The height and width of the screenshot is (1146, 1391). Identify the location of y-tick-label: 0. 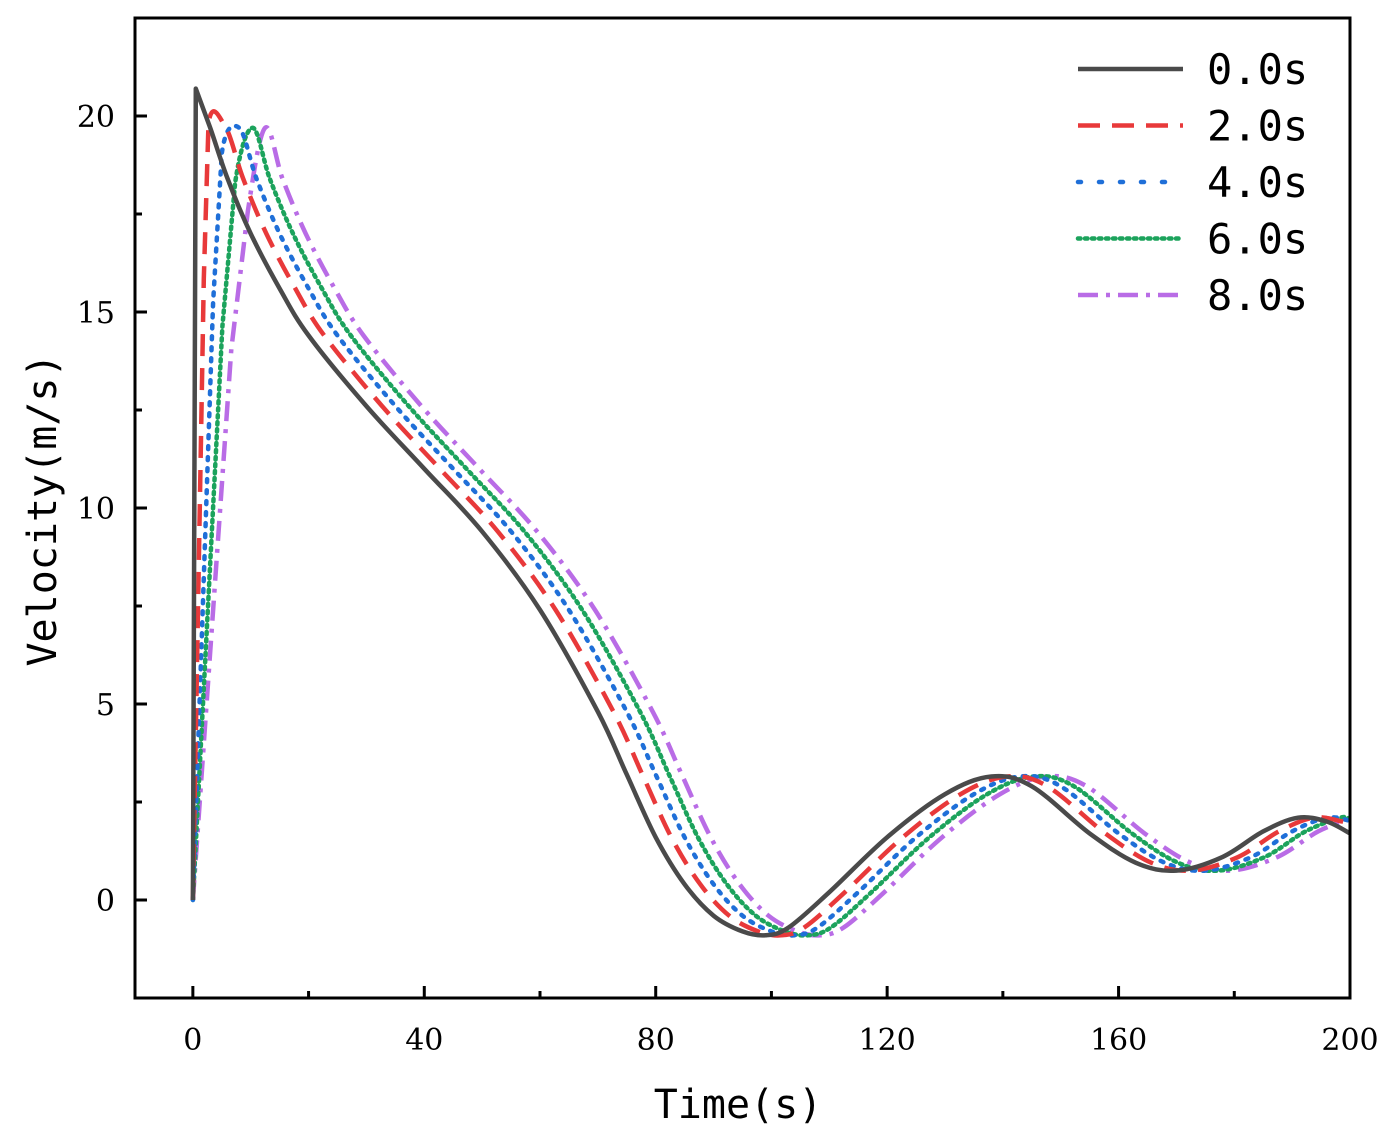
(105, 901).